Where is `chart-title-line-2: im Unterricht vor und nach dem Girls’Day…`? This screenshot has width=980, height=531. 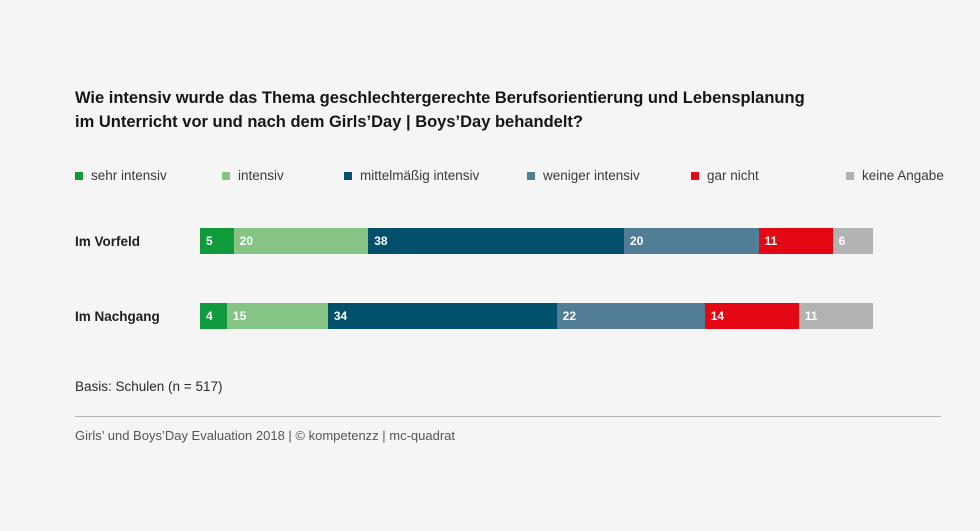 chart-title-line-2: im Unterricht vor und nach dem Girls’Day… is located at coordinates (329, 122).